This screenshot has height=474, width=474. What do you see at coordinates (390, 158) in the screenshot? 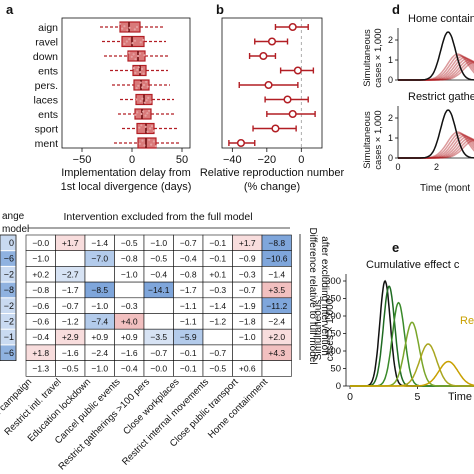
I see `panel-d-ytick-label: 0` at bounding box center [390, 158].